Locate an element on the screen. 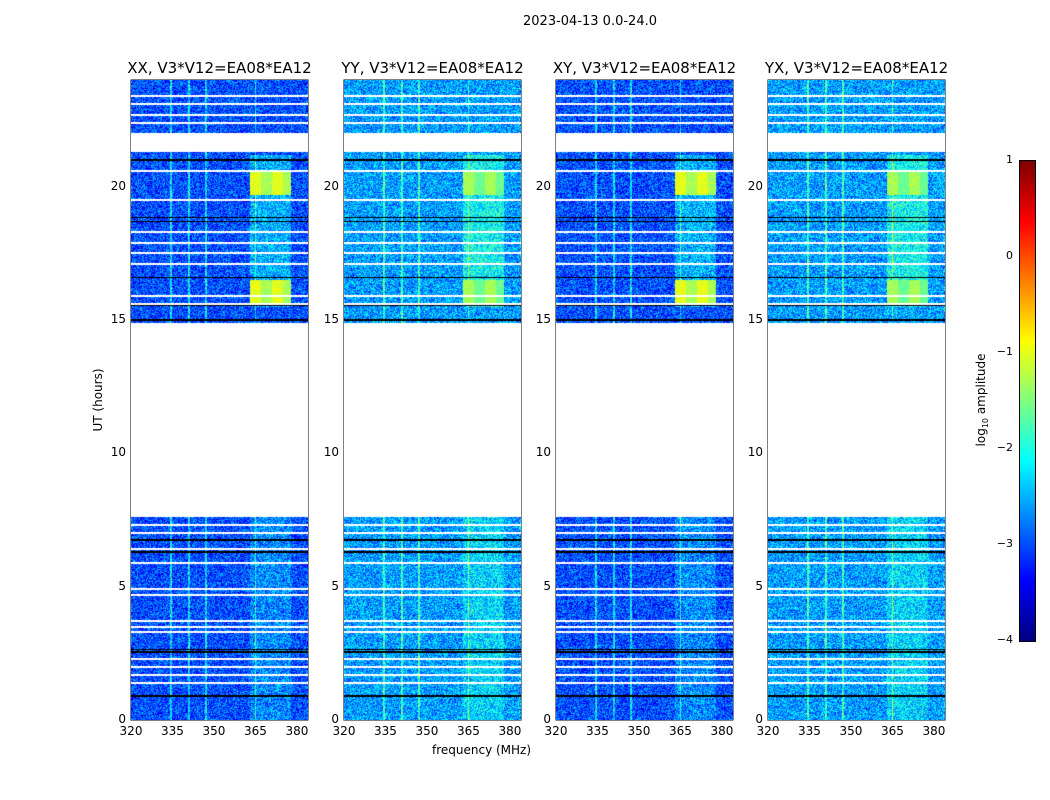  colorbar is located at coordinates (1027, 401).